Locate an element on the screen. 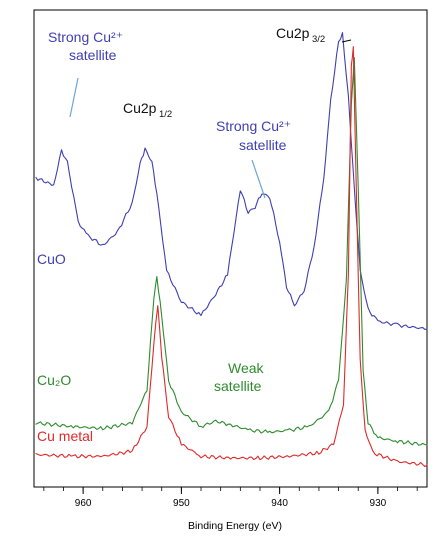 The width and height of the screenshot is (441, 545). weak-satellite-line2: satellite is located at coordinates (238, 386).